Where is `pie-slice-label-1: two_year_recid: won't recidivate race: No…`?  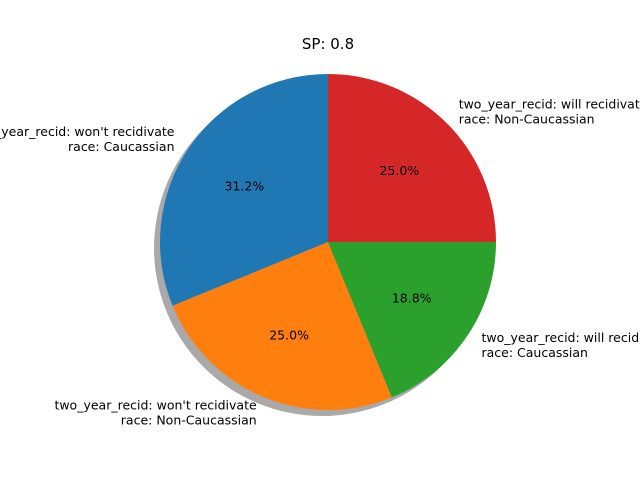 pie-slice-label-1: two_year_recid: won't recidivate race: No… is located at coordinates (155, 413).